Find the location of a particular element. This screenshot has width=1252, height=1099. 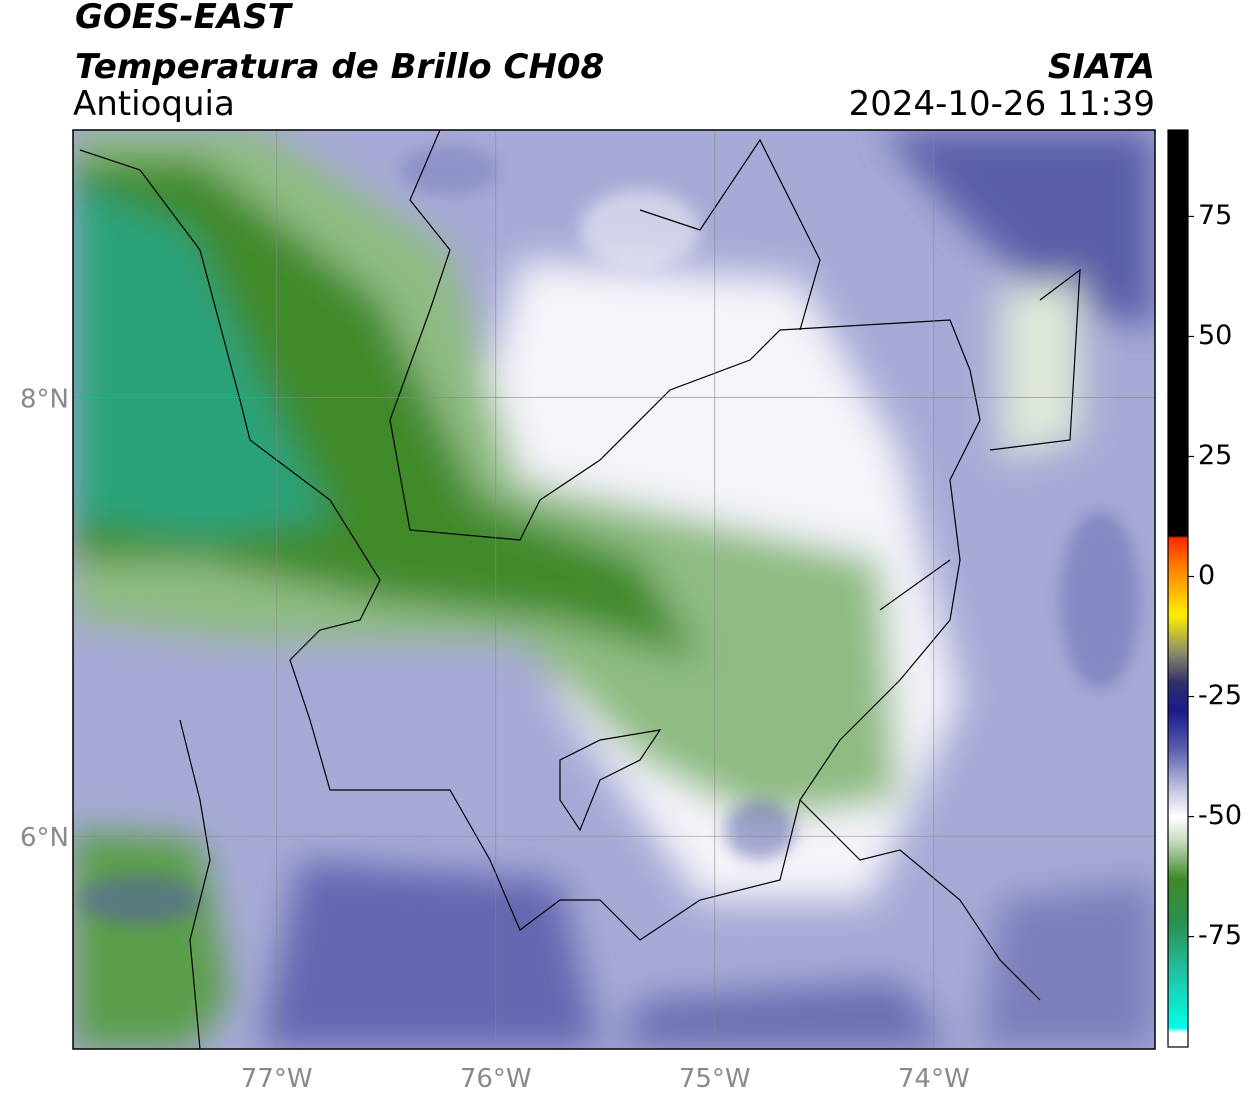

x-tick-label: 74°W is located at coordinates (934, 1079).